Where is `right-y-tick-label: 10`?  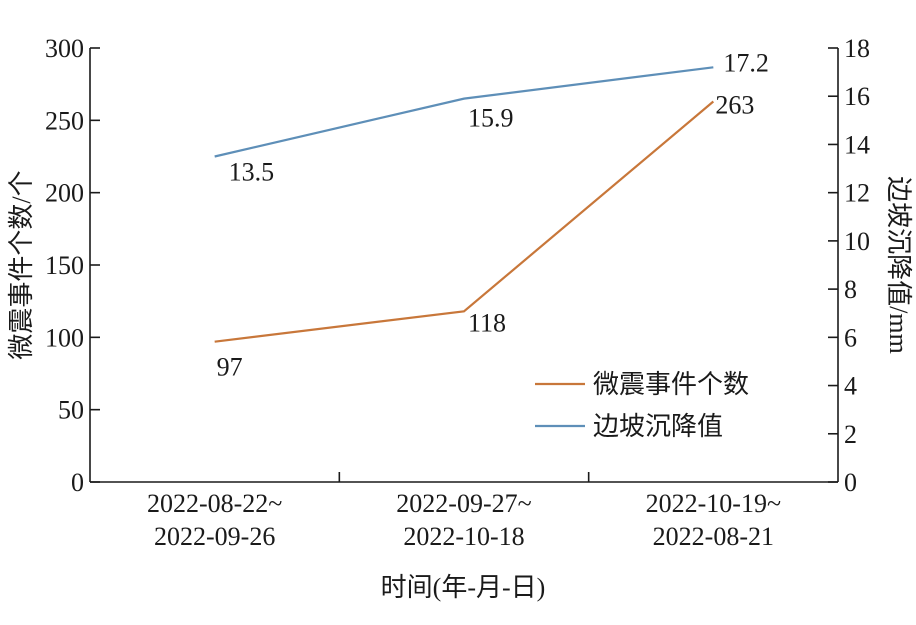
right-y-tick-label: 10 is located at coordinates (857, 241).